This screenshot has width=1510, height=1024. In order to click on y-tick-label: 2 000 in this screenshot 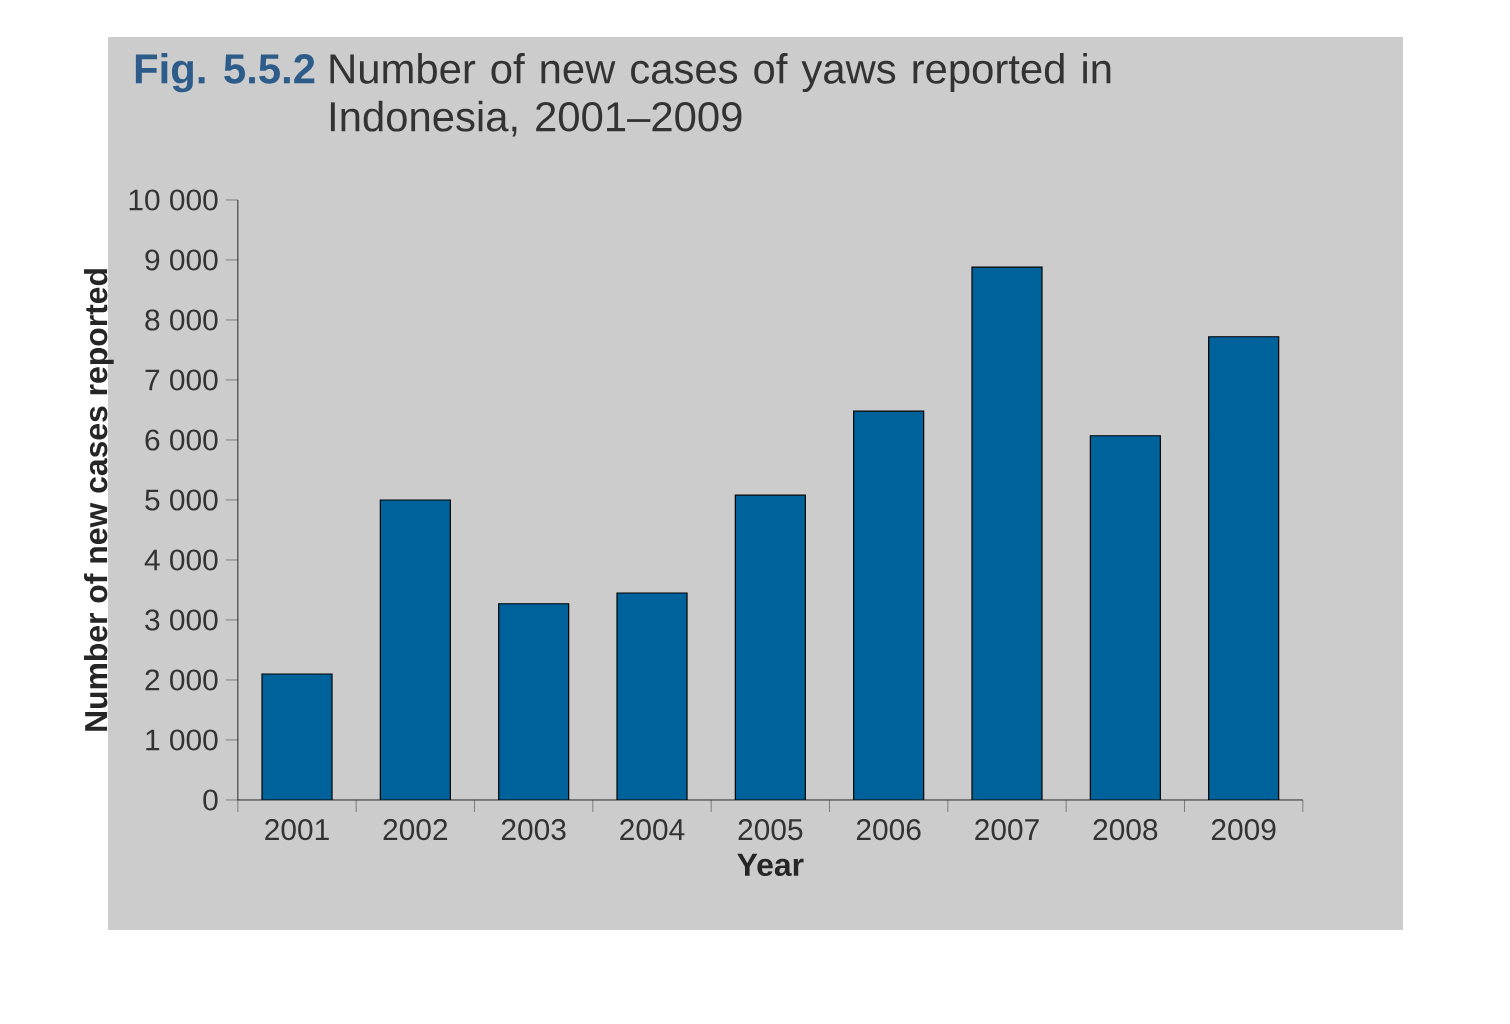, I will do `click(181, 680)`.